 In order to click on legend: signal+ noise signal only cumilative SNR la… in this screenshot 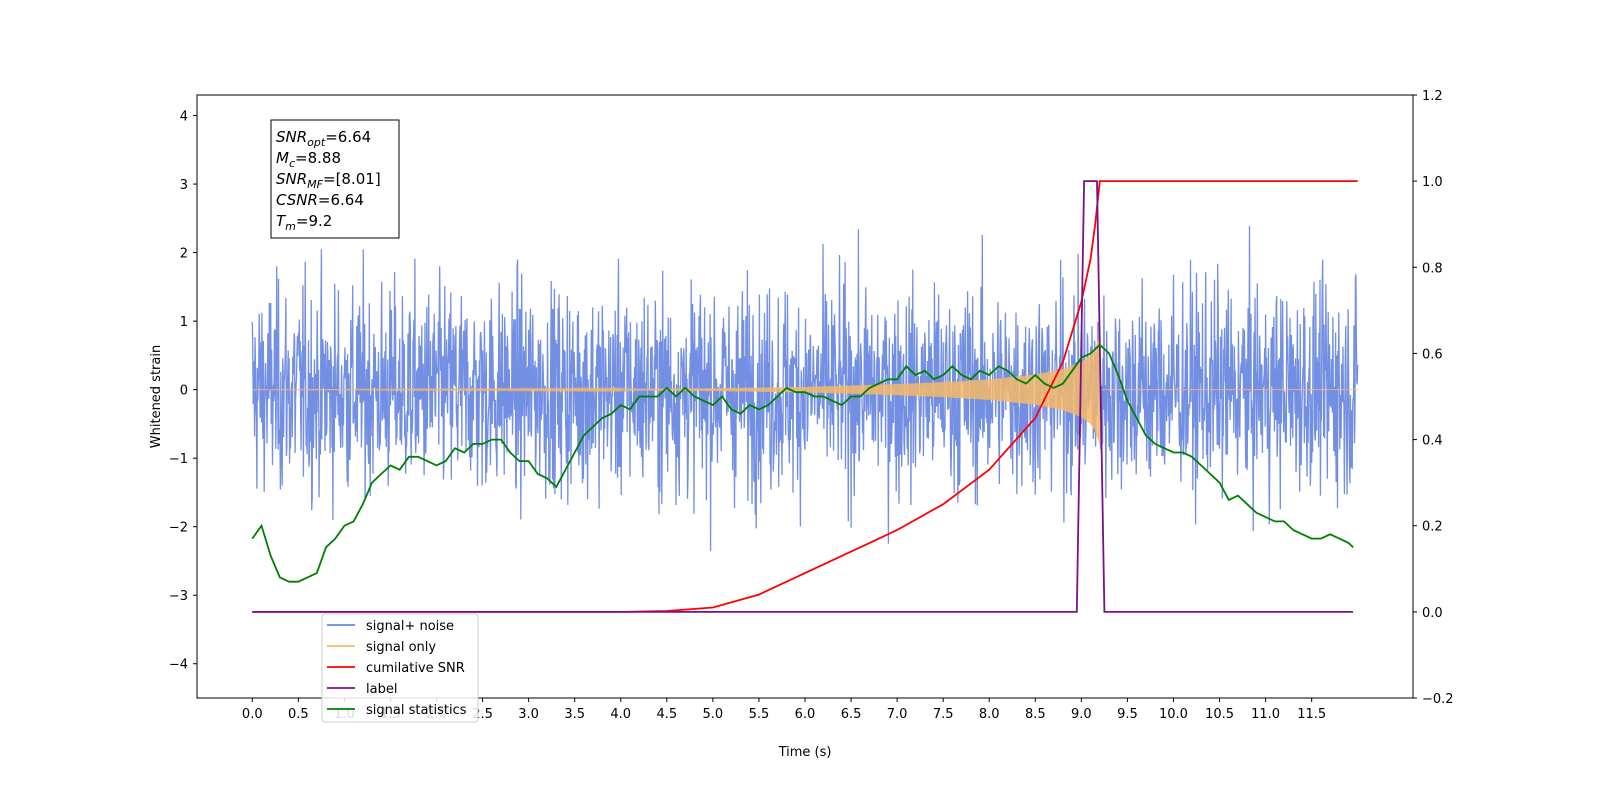, I will do `click(400, 668)`.